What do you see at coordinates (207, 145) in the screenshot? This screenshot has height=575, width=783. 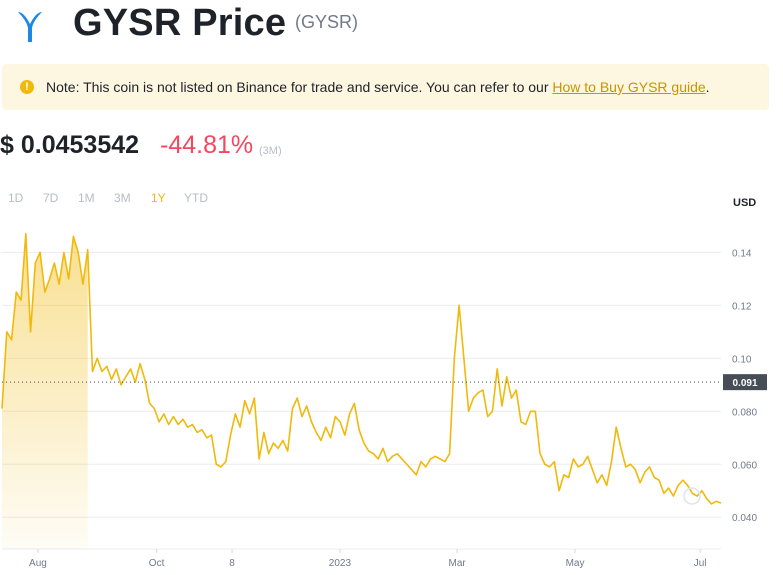 I see `price-change: -44.81%` at bounding box center [207, 145].